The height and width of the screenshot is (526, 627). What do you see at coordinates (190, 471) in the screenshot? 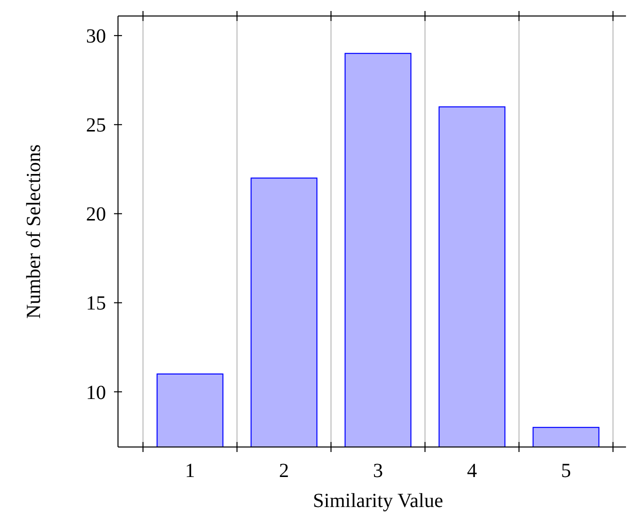
I see `x-tick-label: 1` at bounding box center [190, 471].